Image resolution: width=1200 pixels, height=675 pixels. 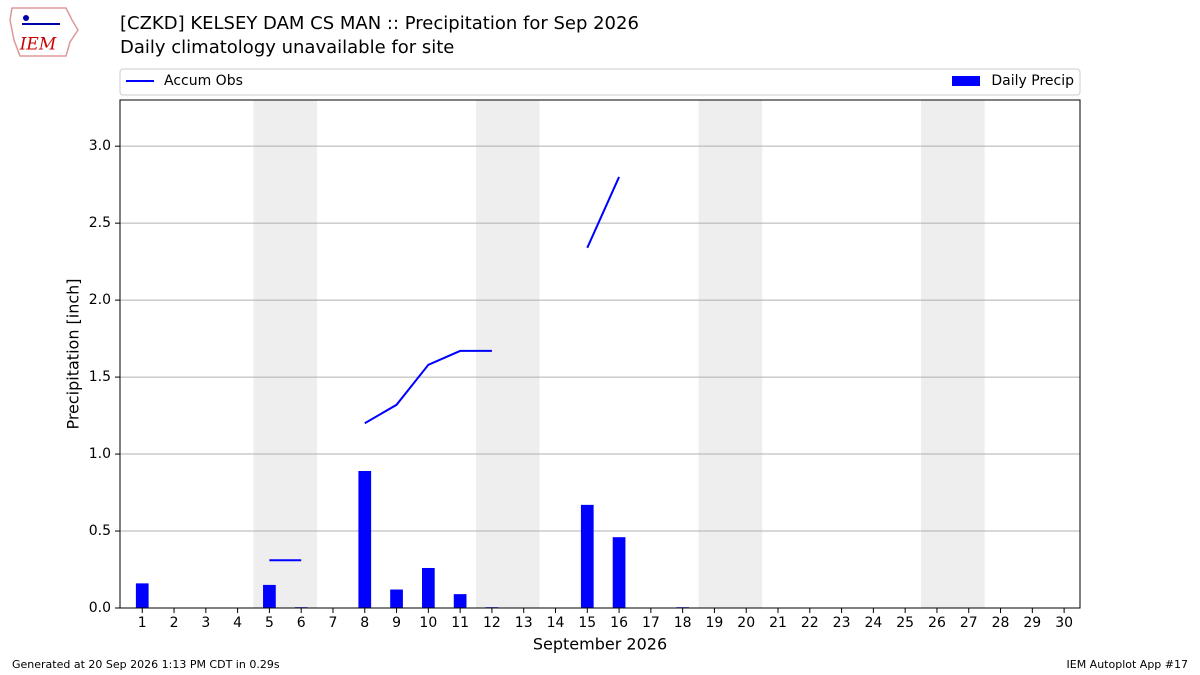 I want to click on x-tick-label: 9, so click(x=396, y=623).